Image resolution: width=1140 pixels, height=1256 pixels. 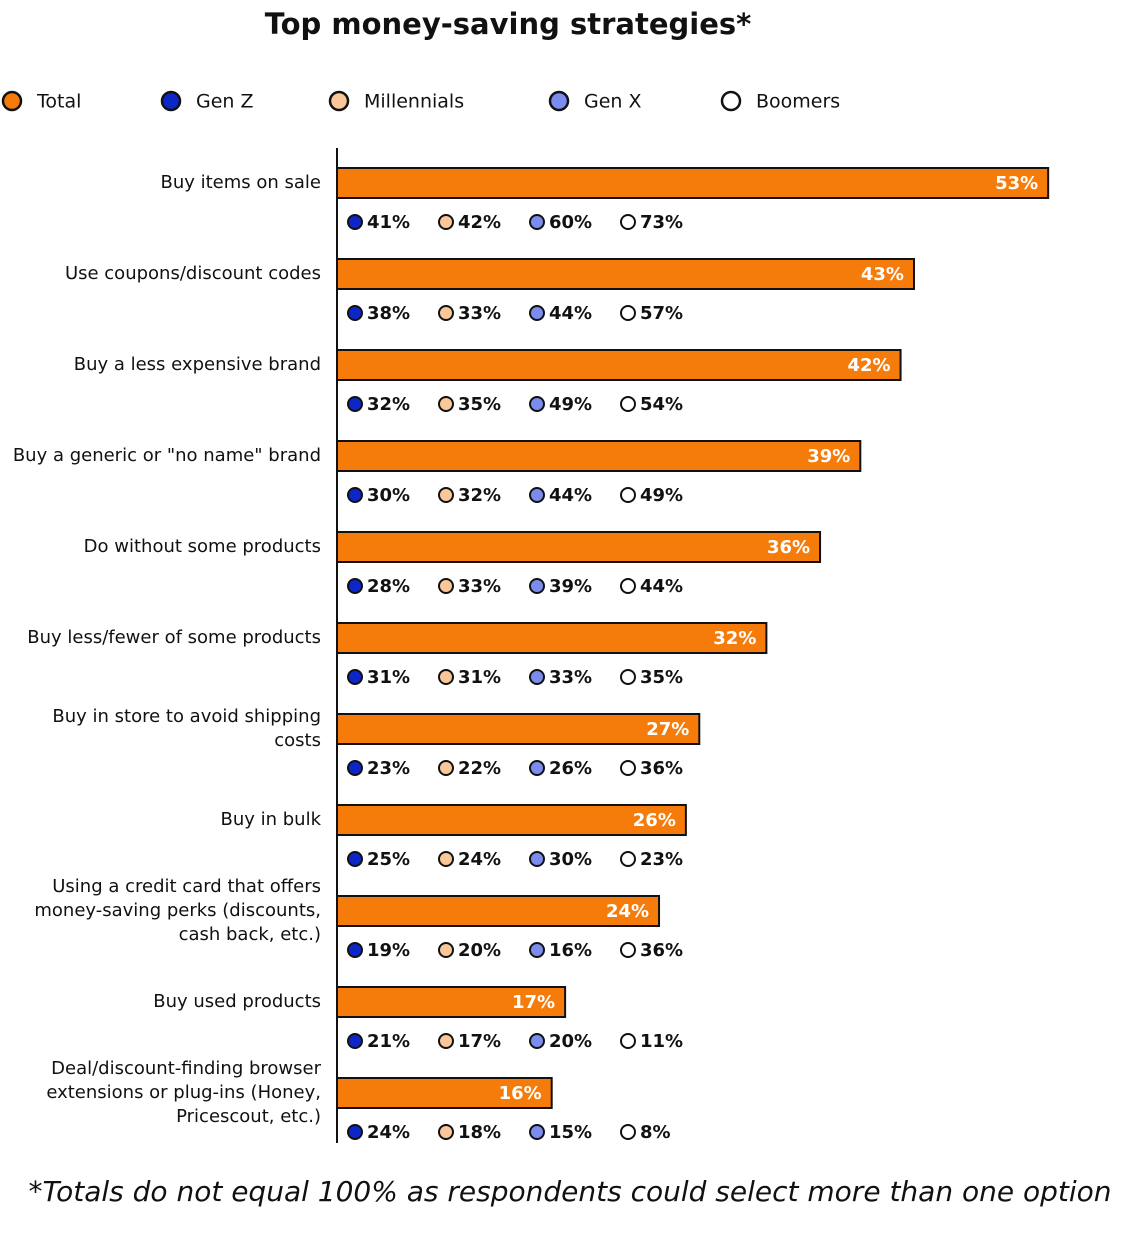 I want to click on group-value-label: 18%, so click(x=479, y=1132).